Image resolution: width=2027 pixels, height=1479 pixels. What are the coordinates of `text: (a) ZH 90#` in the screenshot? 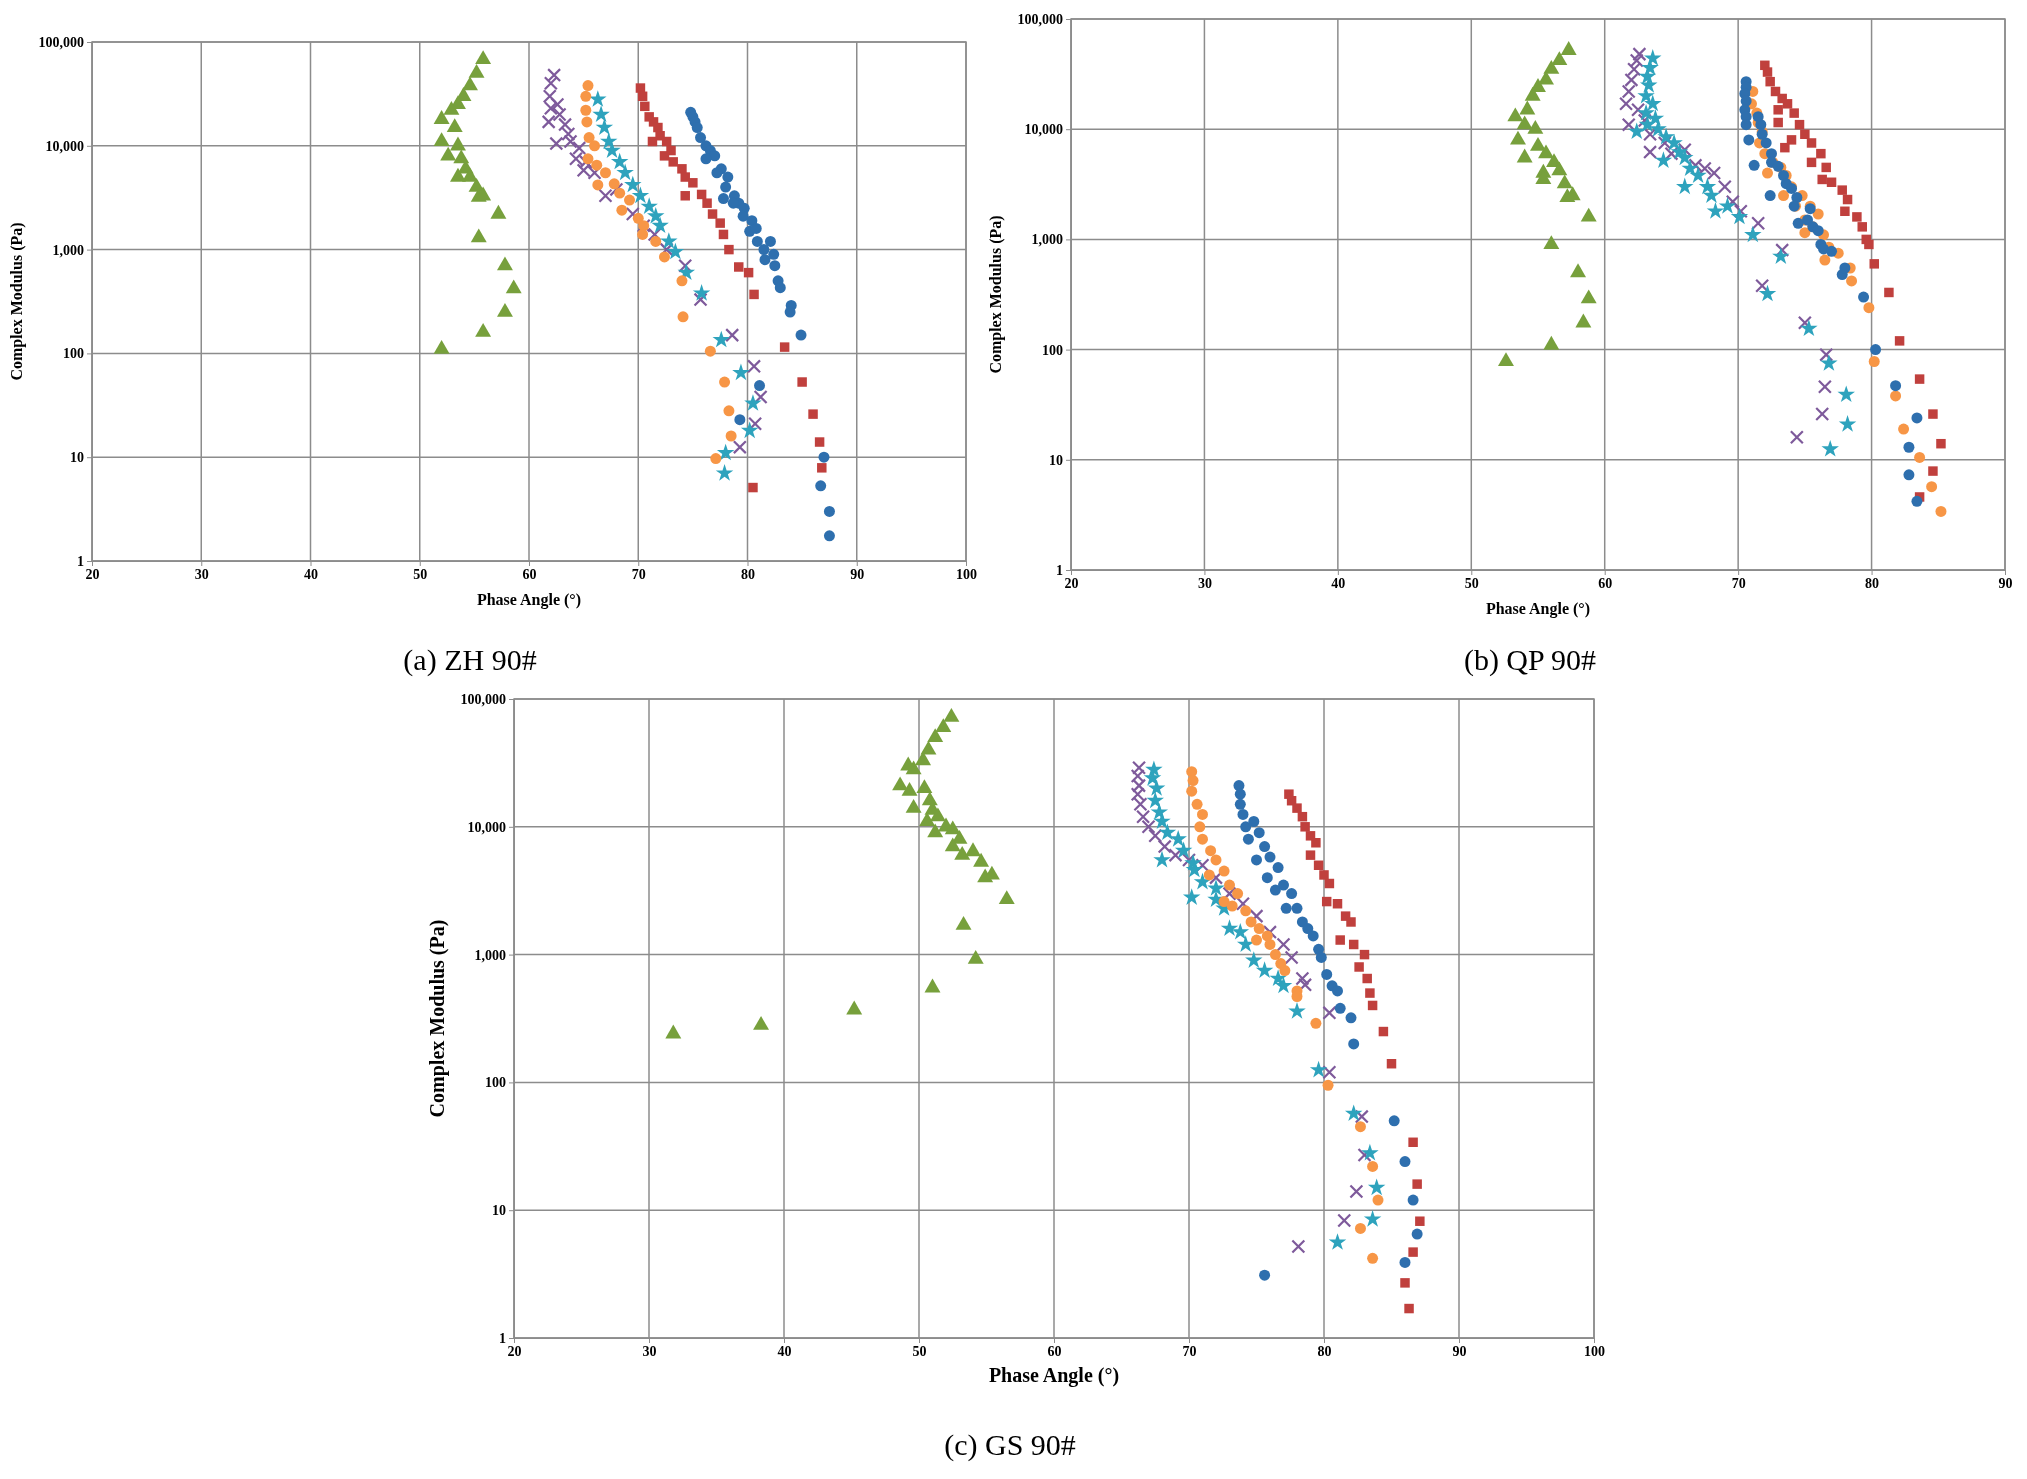 It's located at (470, 660).